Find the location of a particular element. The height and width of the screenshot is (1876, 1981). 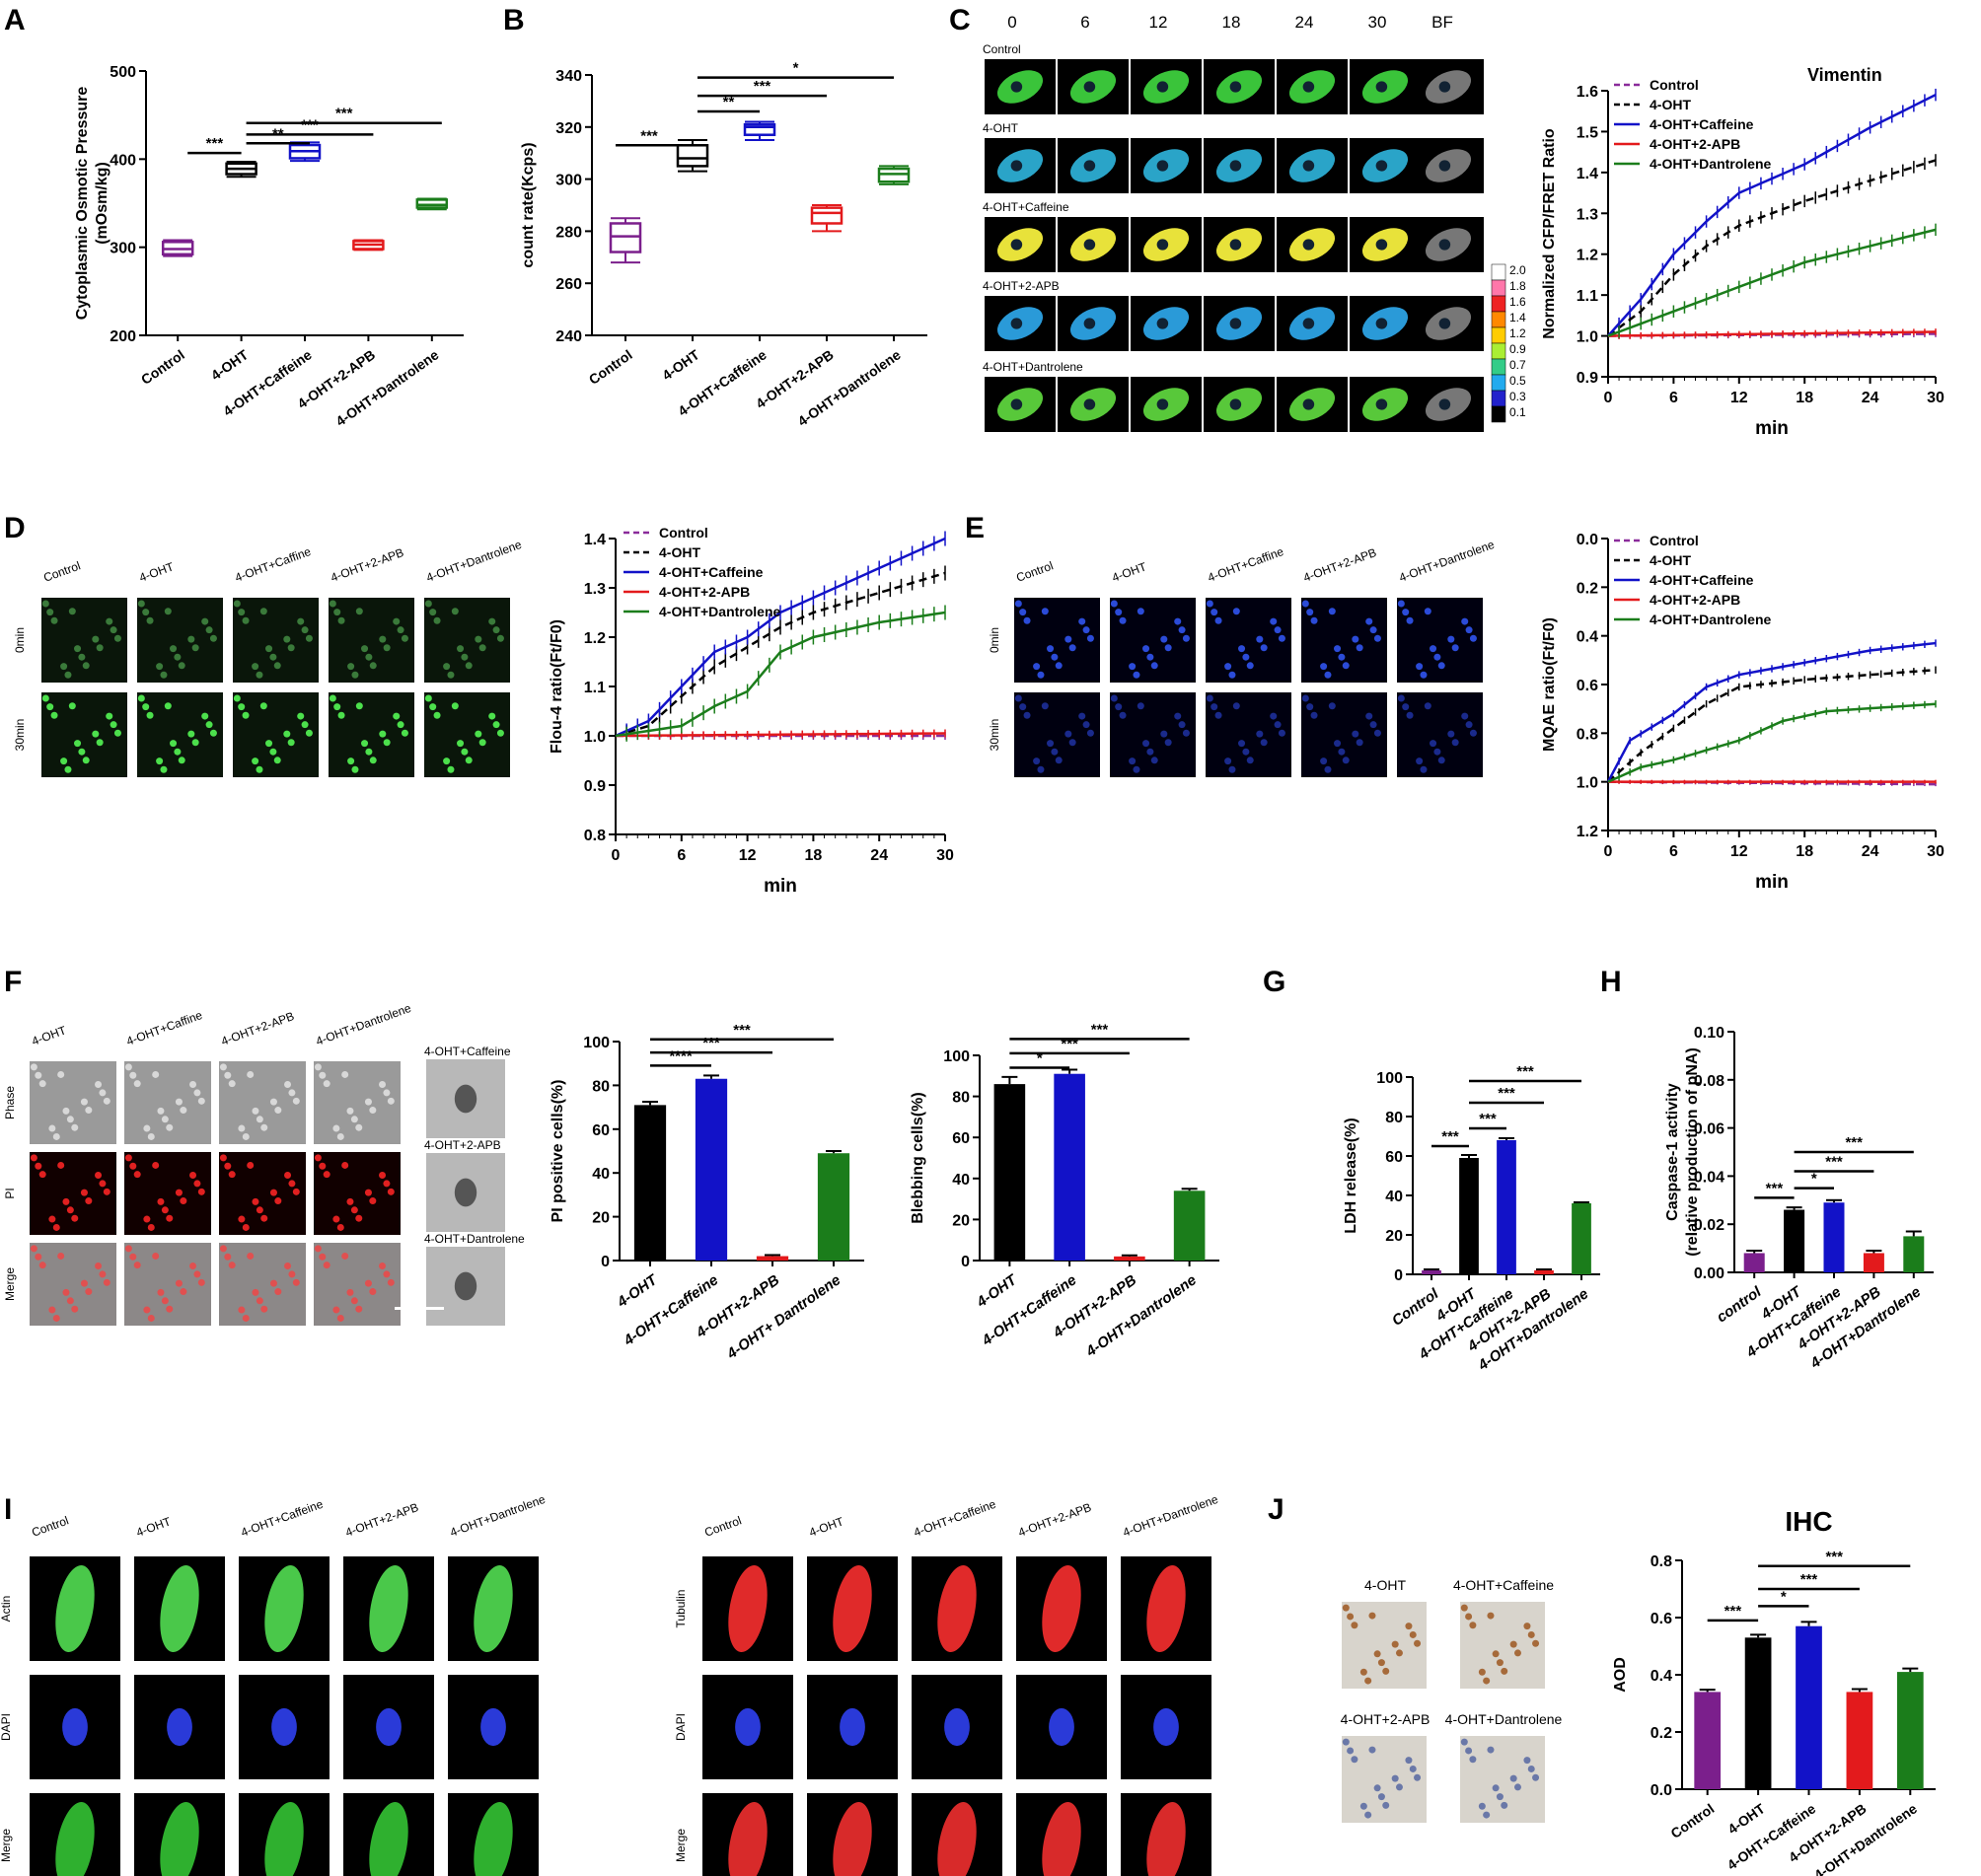

c-scale-label: 1.6 is located at coordinates (1517, 302).